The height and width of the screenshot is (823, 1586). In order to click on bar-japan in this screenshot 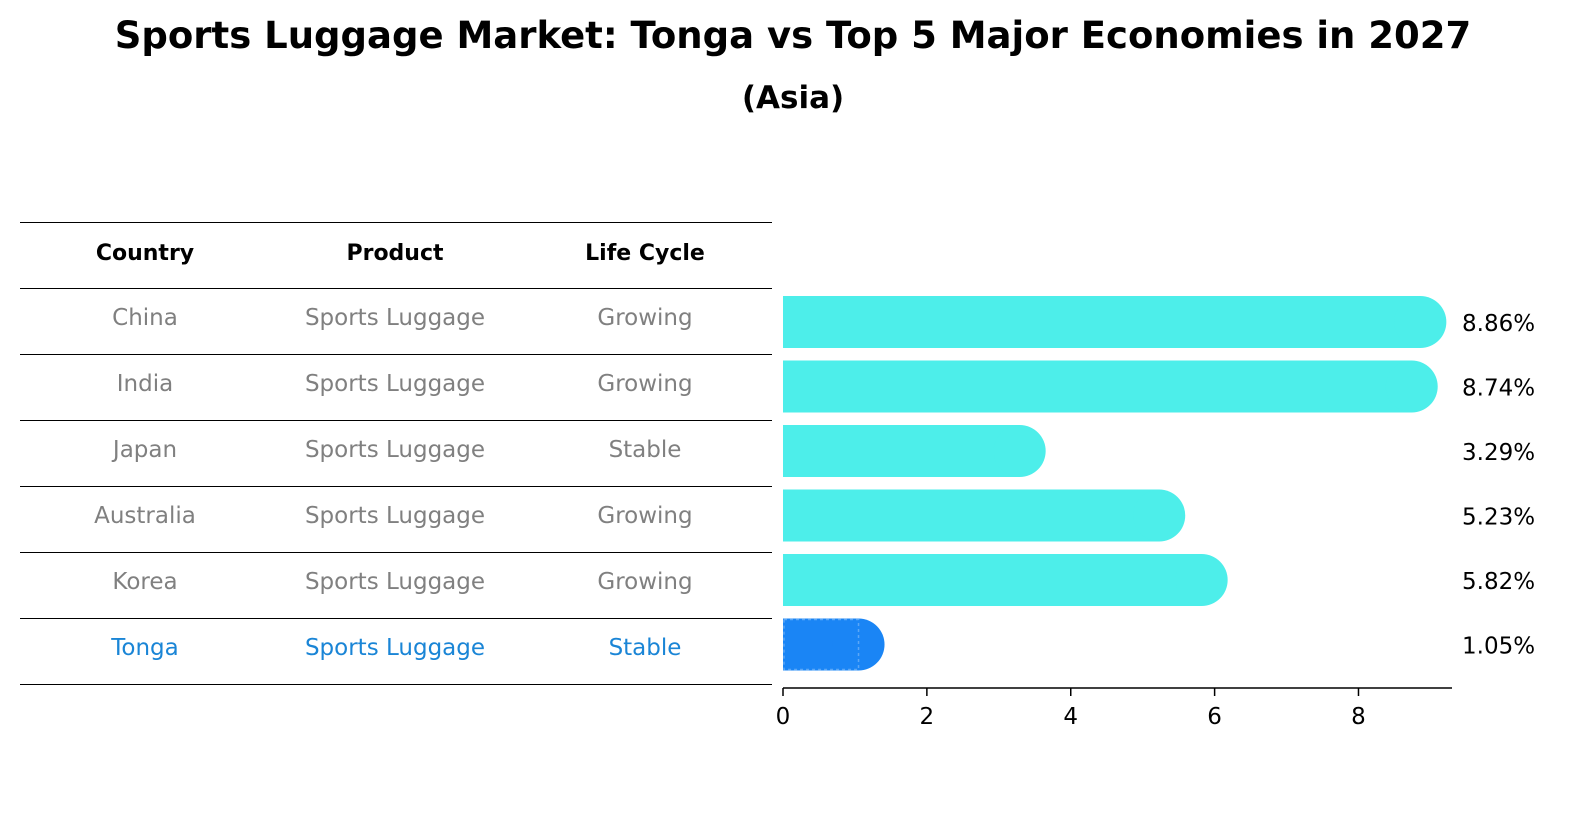, I will do `click(914, 451)`.